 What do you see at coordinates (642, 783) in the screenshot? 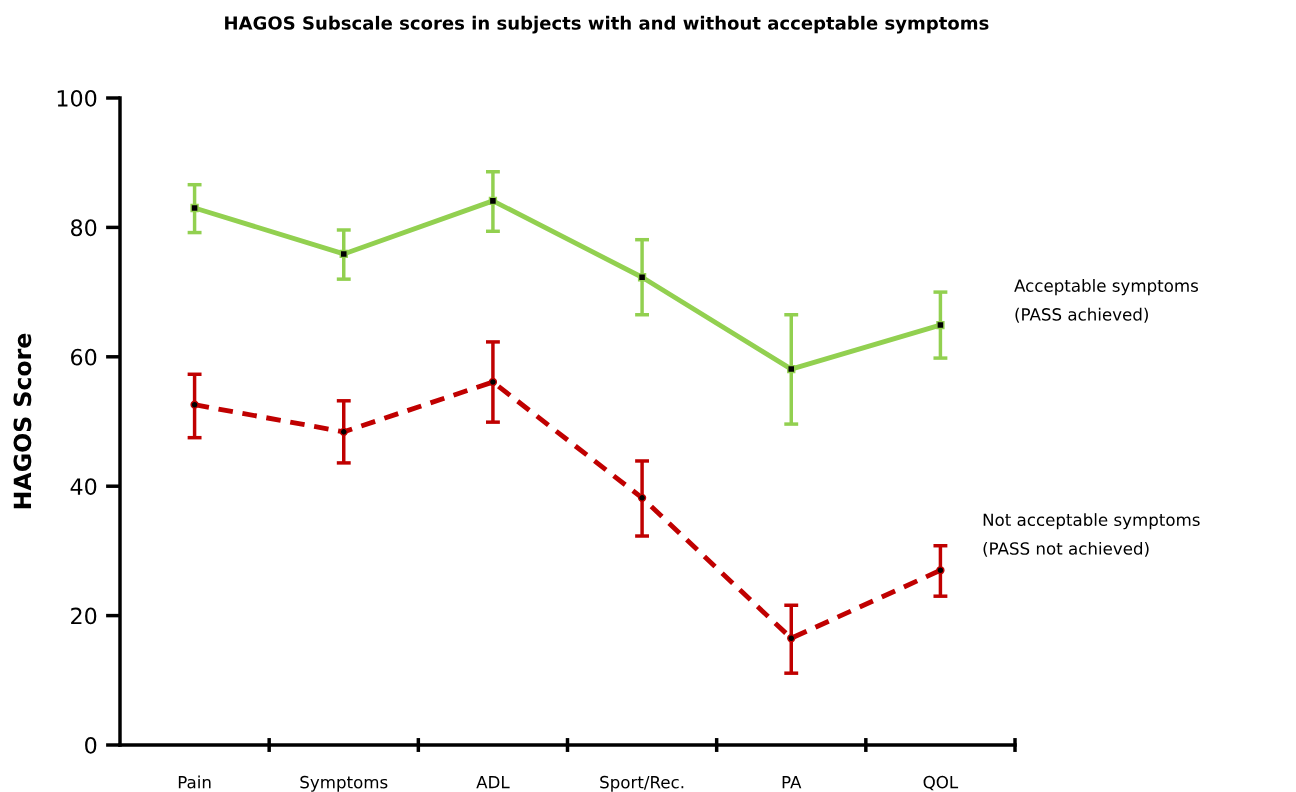
I see `x-tick-label: Sport/Rec.` at bounding box center [642, 783].